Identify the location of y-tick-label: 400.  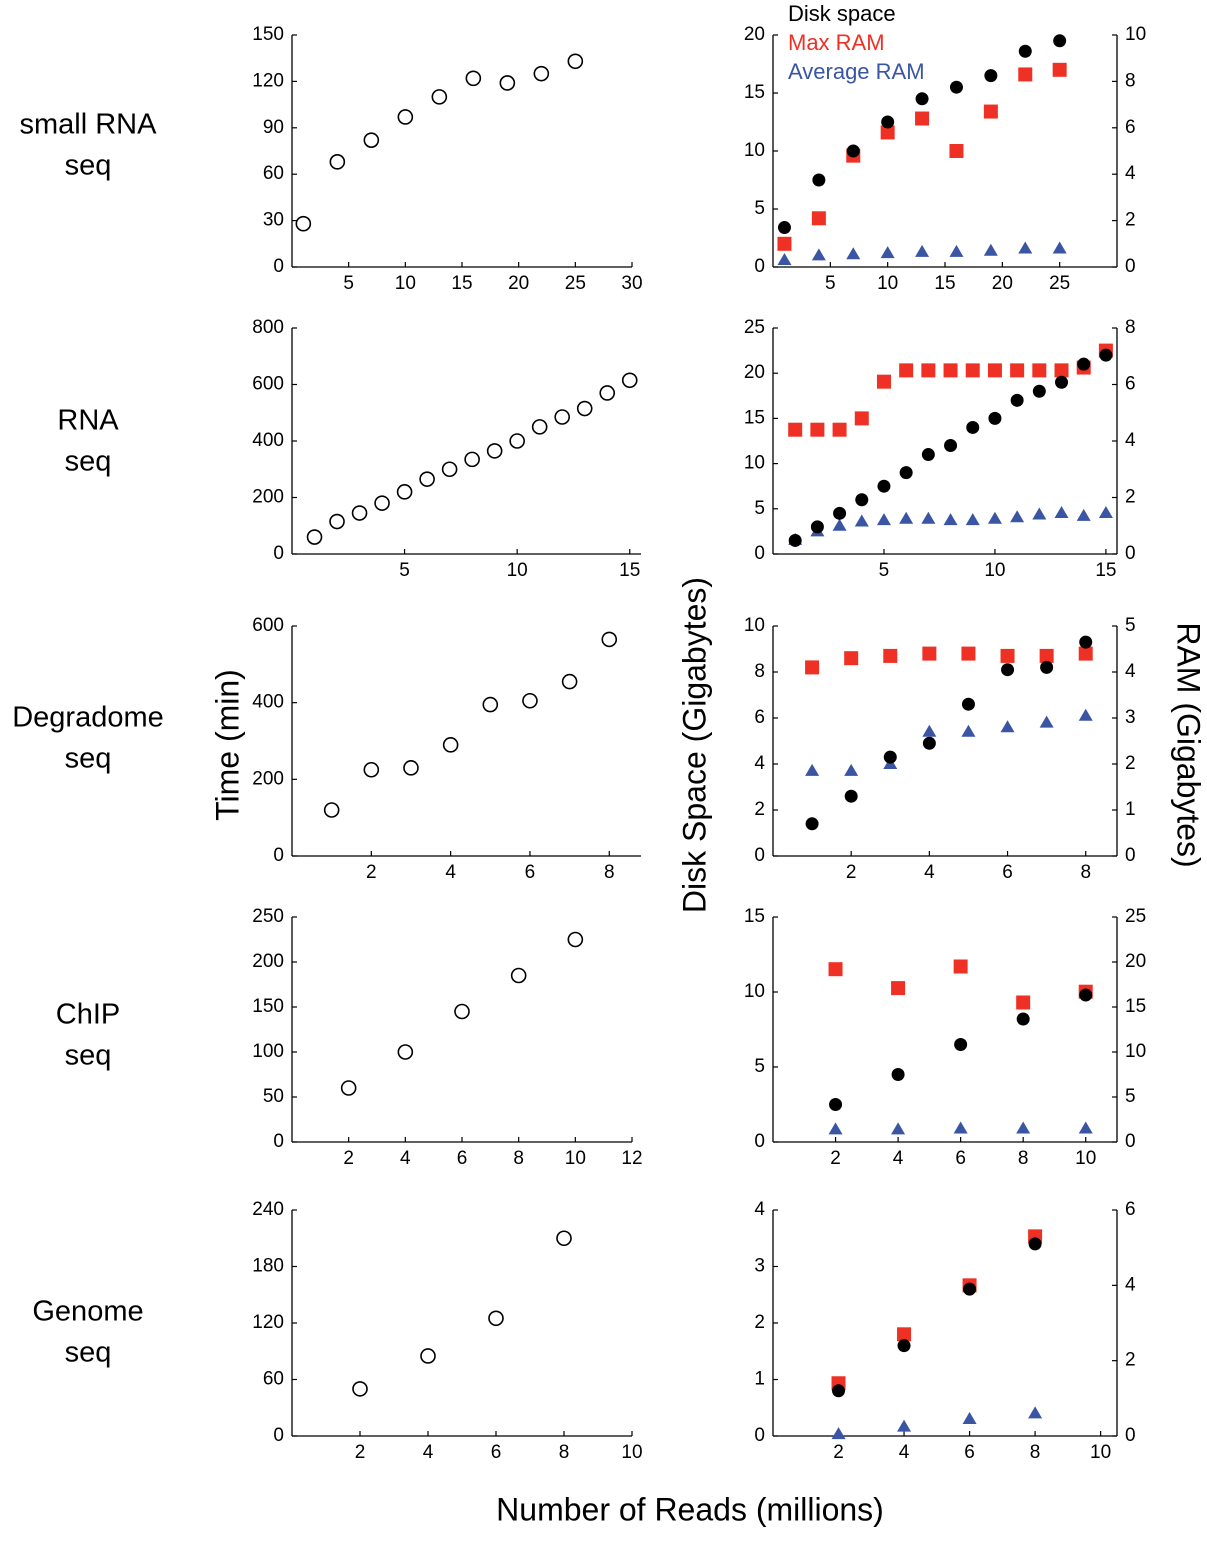
(268, 702).